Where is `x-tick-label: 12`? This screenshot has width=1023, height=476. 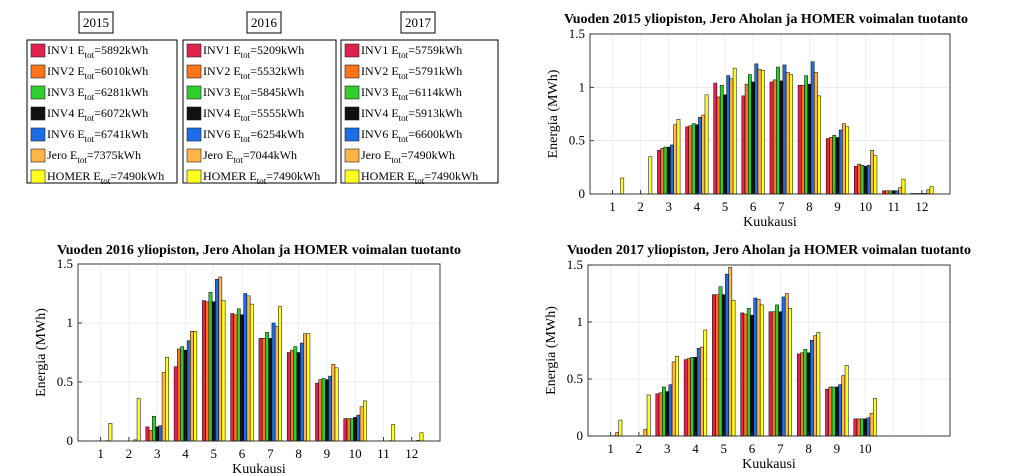 x-tick-label: 12 is located at coordinates (411, 453).